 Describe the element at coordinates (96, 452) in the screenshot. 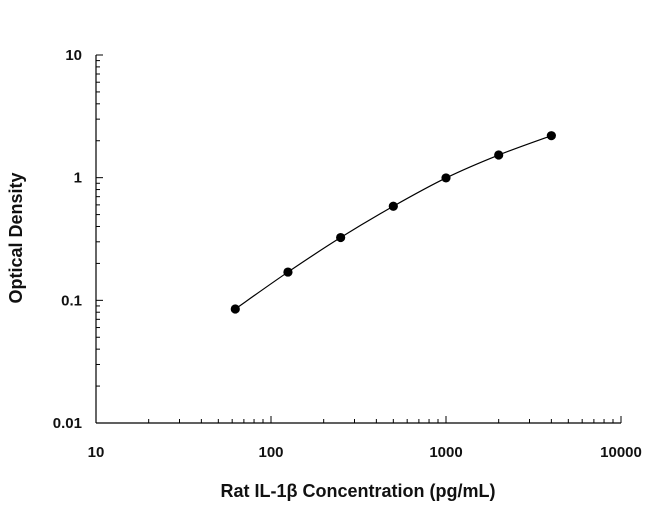

I see `x-tick-label: 10` at that location.